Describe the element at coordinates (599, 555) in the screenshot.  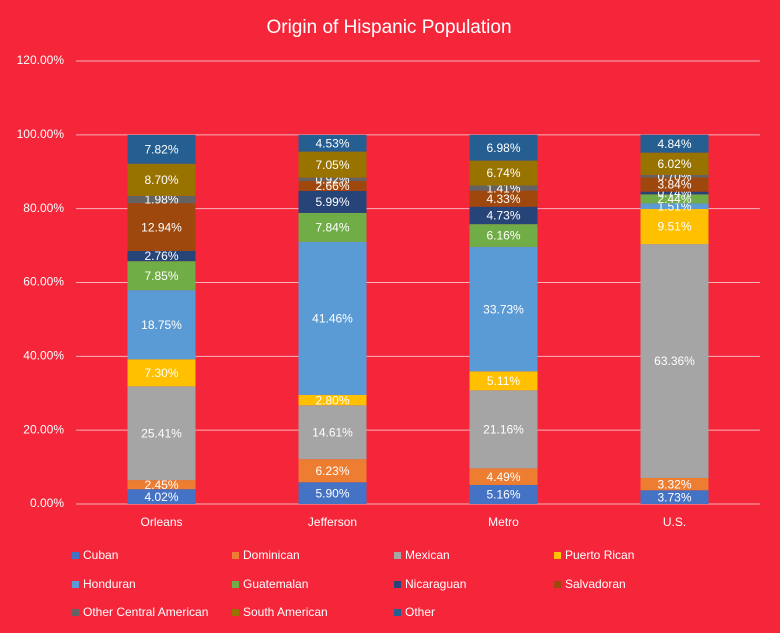
I see `legend-label: Puerto Rican` at that location.